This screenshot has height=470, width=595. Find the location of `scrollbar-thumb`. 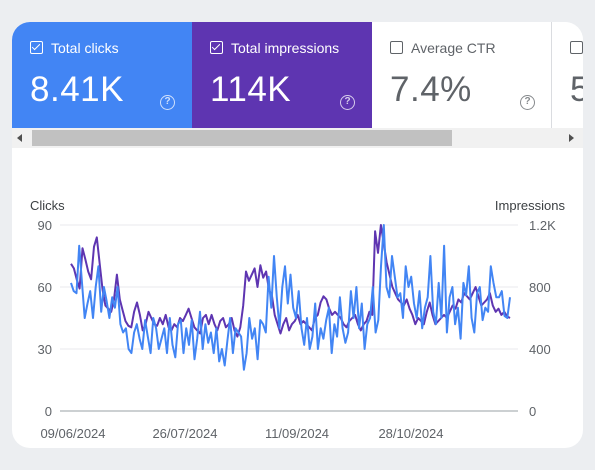

scrollbar-thumb is located at coordinates (242, 138).